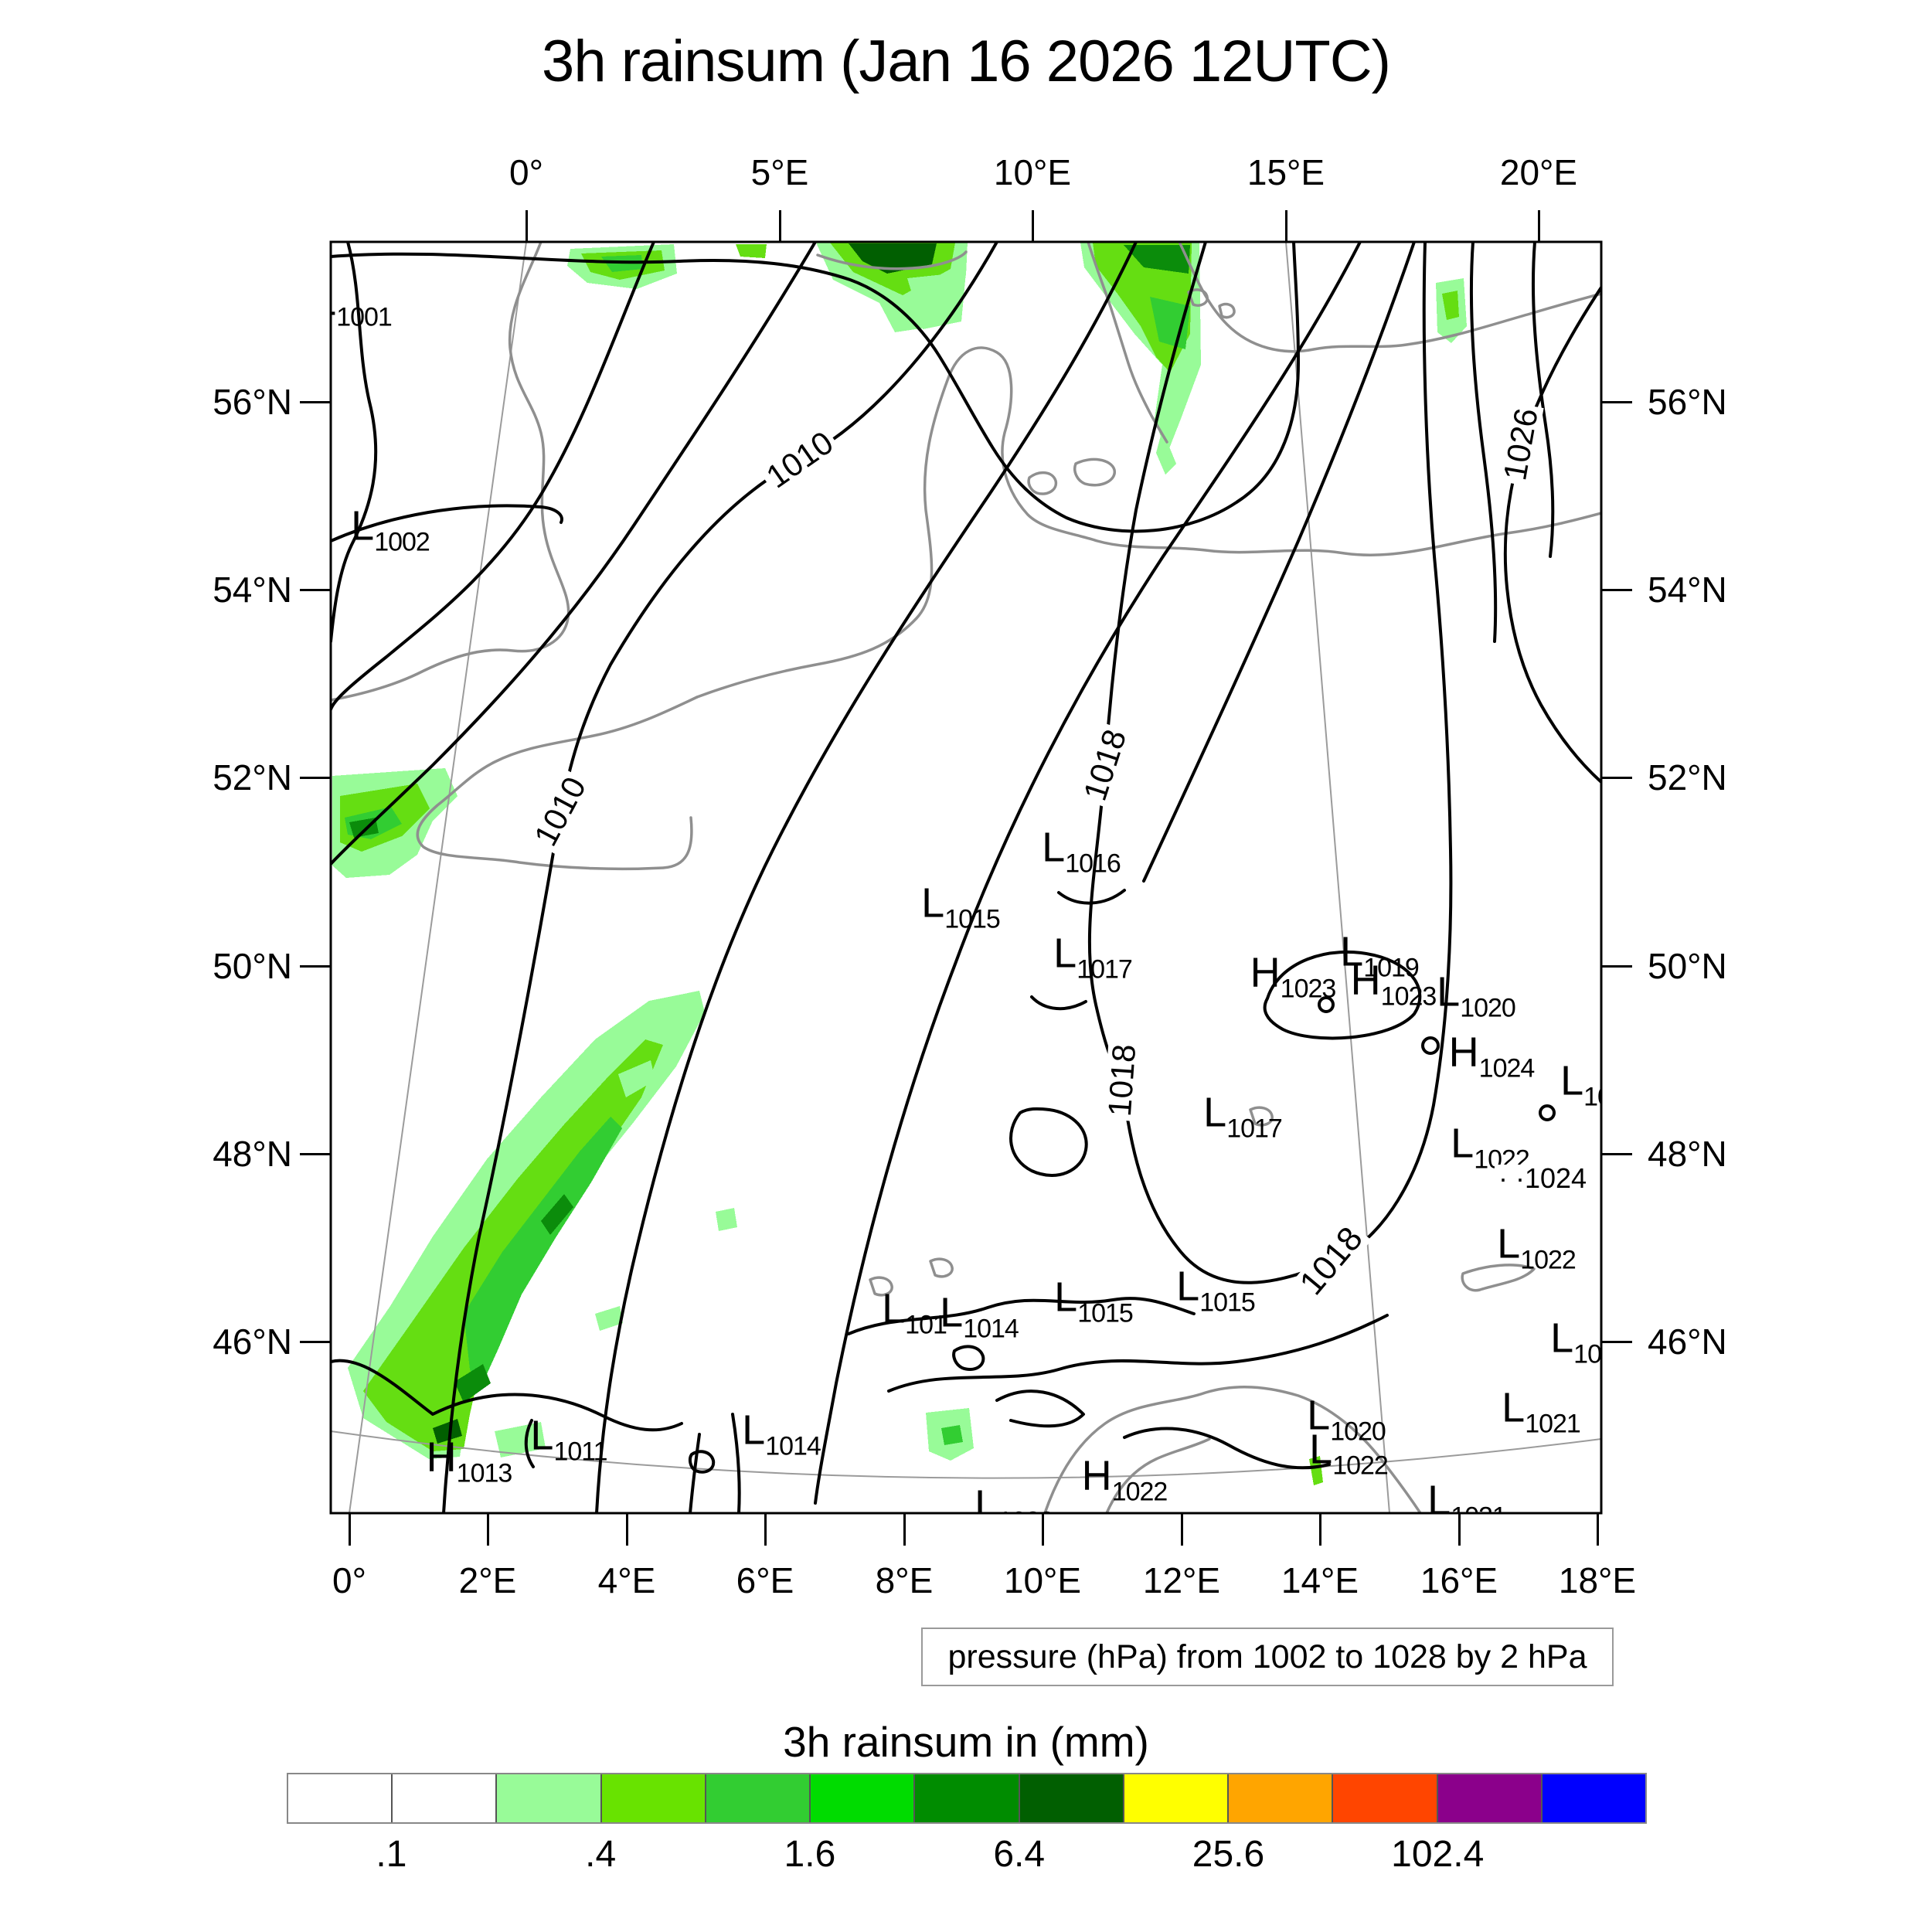  I want to click on low-pressure-marker: L10, so click(1581, 1084).